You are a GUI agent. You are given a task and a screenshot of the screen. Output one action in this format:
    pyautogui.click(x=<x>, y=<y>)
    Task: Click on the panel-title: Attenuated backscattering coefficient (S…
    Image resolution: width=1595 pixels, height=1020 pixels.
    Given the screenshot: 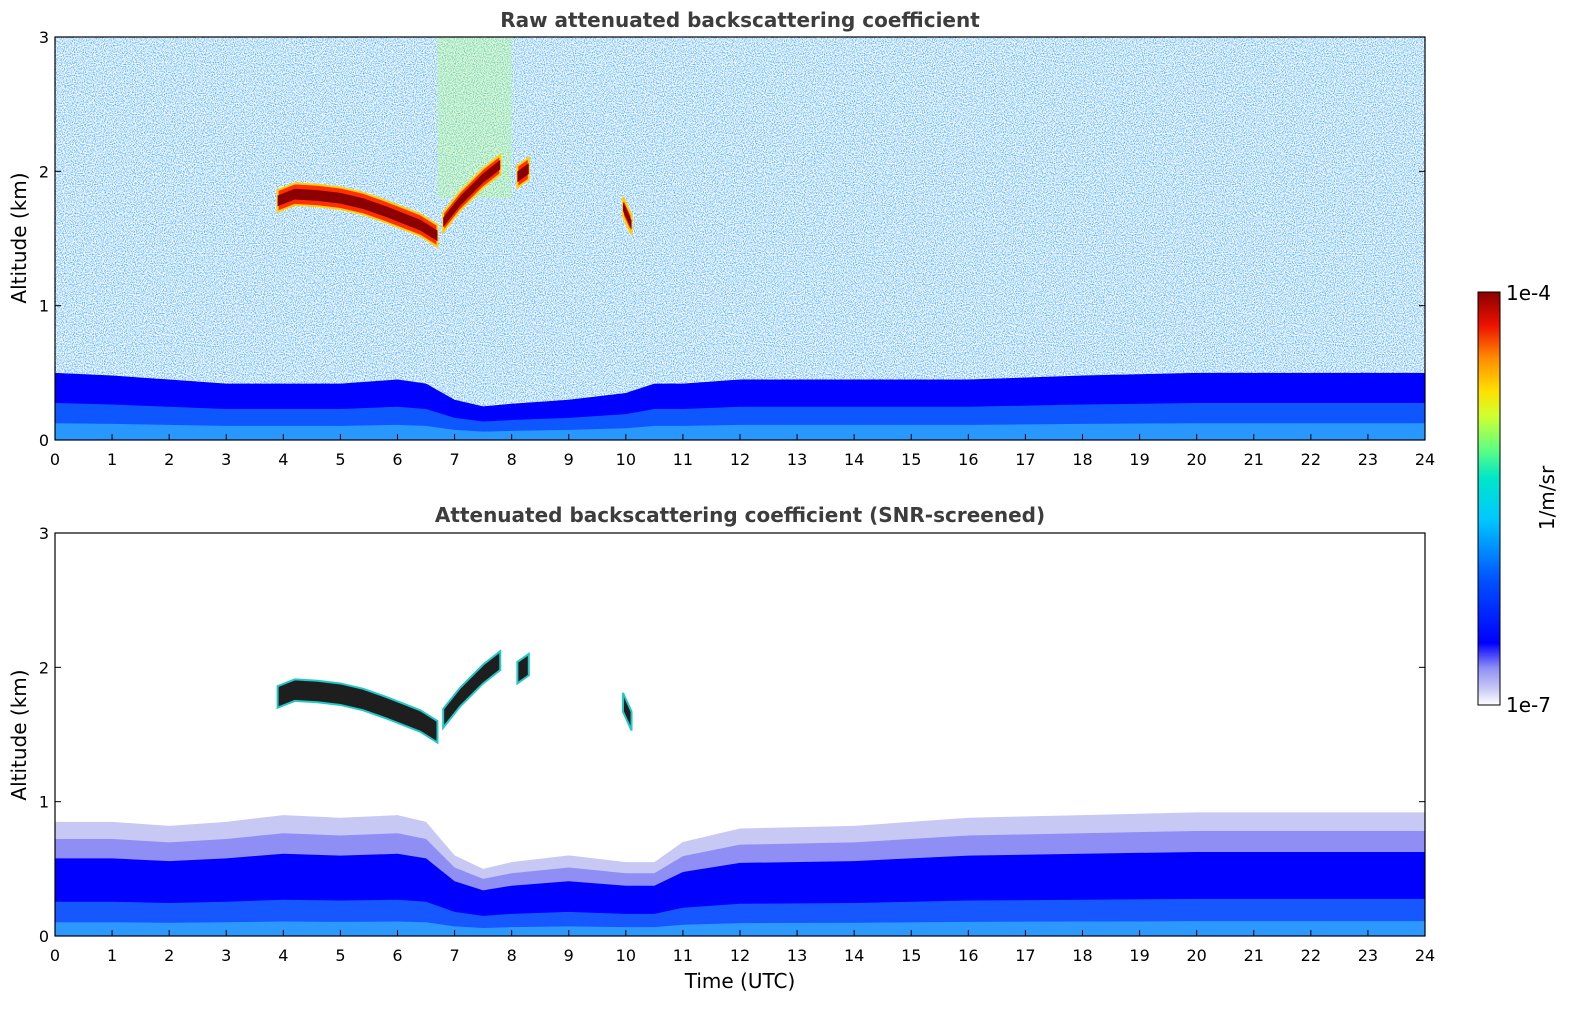 What is the action you would take?
    pyautogui.click(x=740, y=515)
    